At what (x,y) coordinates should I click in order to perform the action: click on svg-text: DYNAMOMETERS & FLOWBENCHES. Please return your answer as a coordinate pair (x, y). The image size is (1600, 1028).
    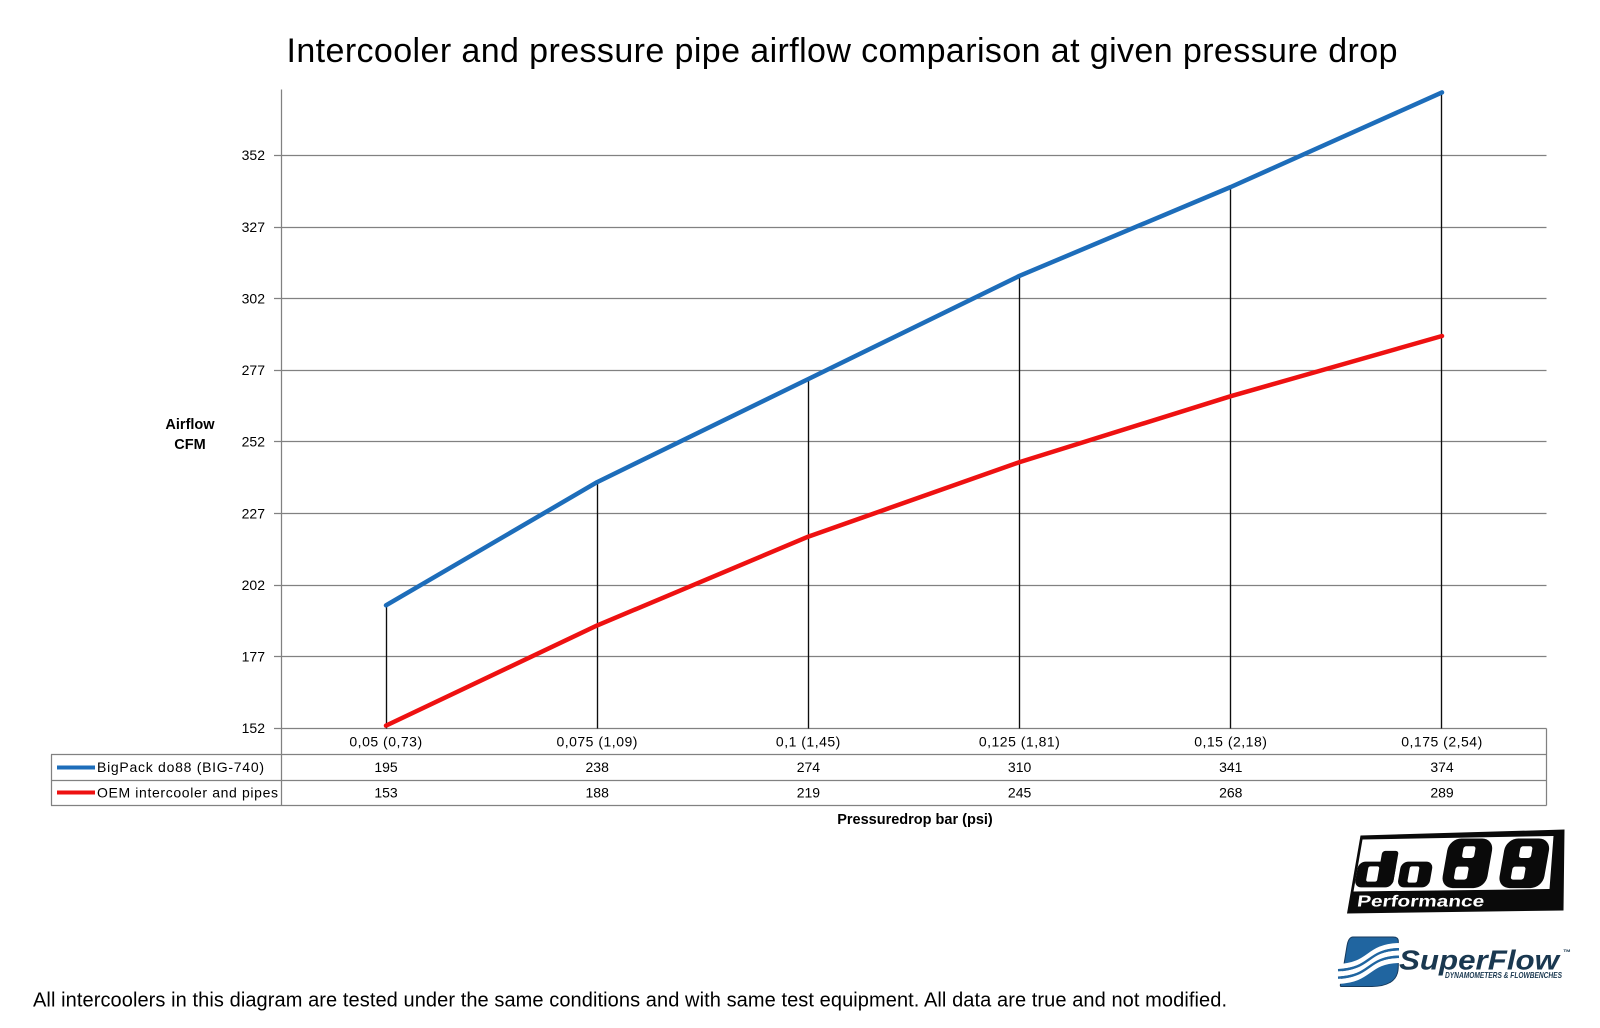
    Looking at the image, I should click on (1503, 975).